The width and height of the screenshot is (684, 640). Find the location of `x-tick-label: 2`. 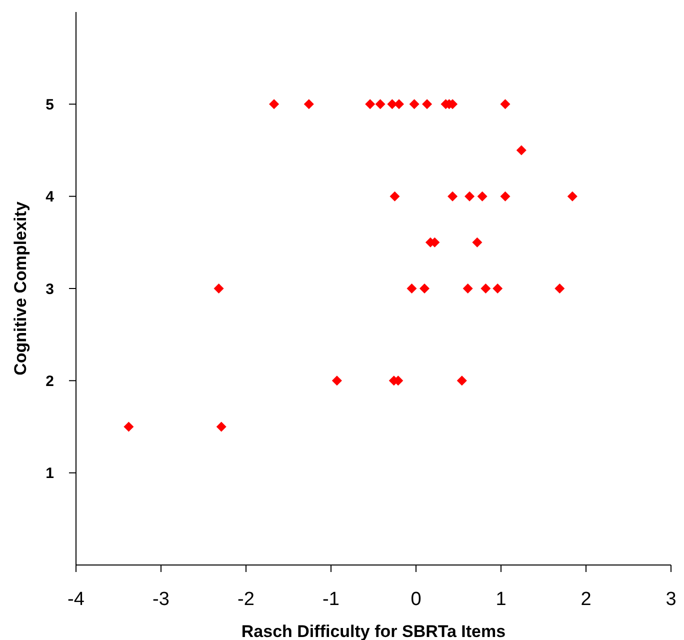

x-tick-label: 2 is located at coordinates (586, 599).